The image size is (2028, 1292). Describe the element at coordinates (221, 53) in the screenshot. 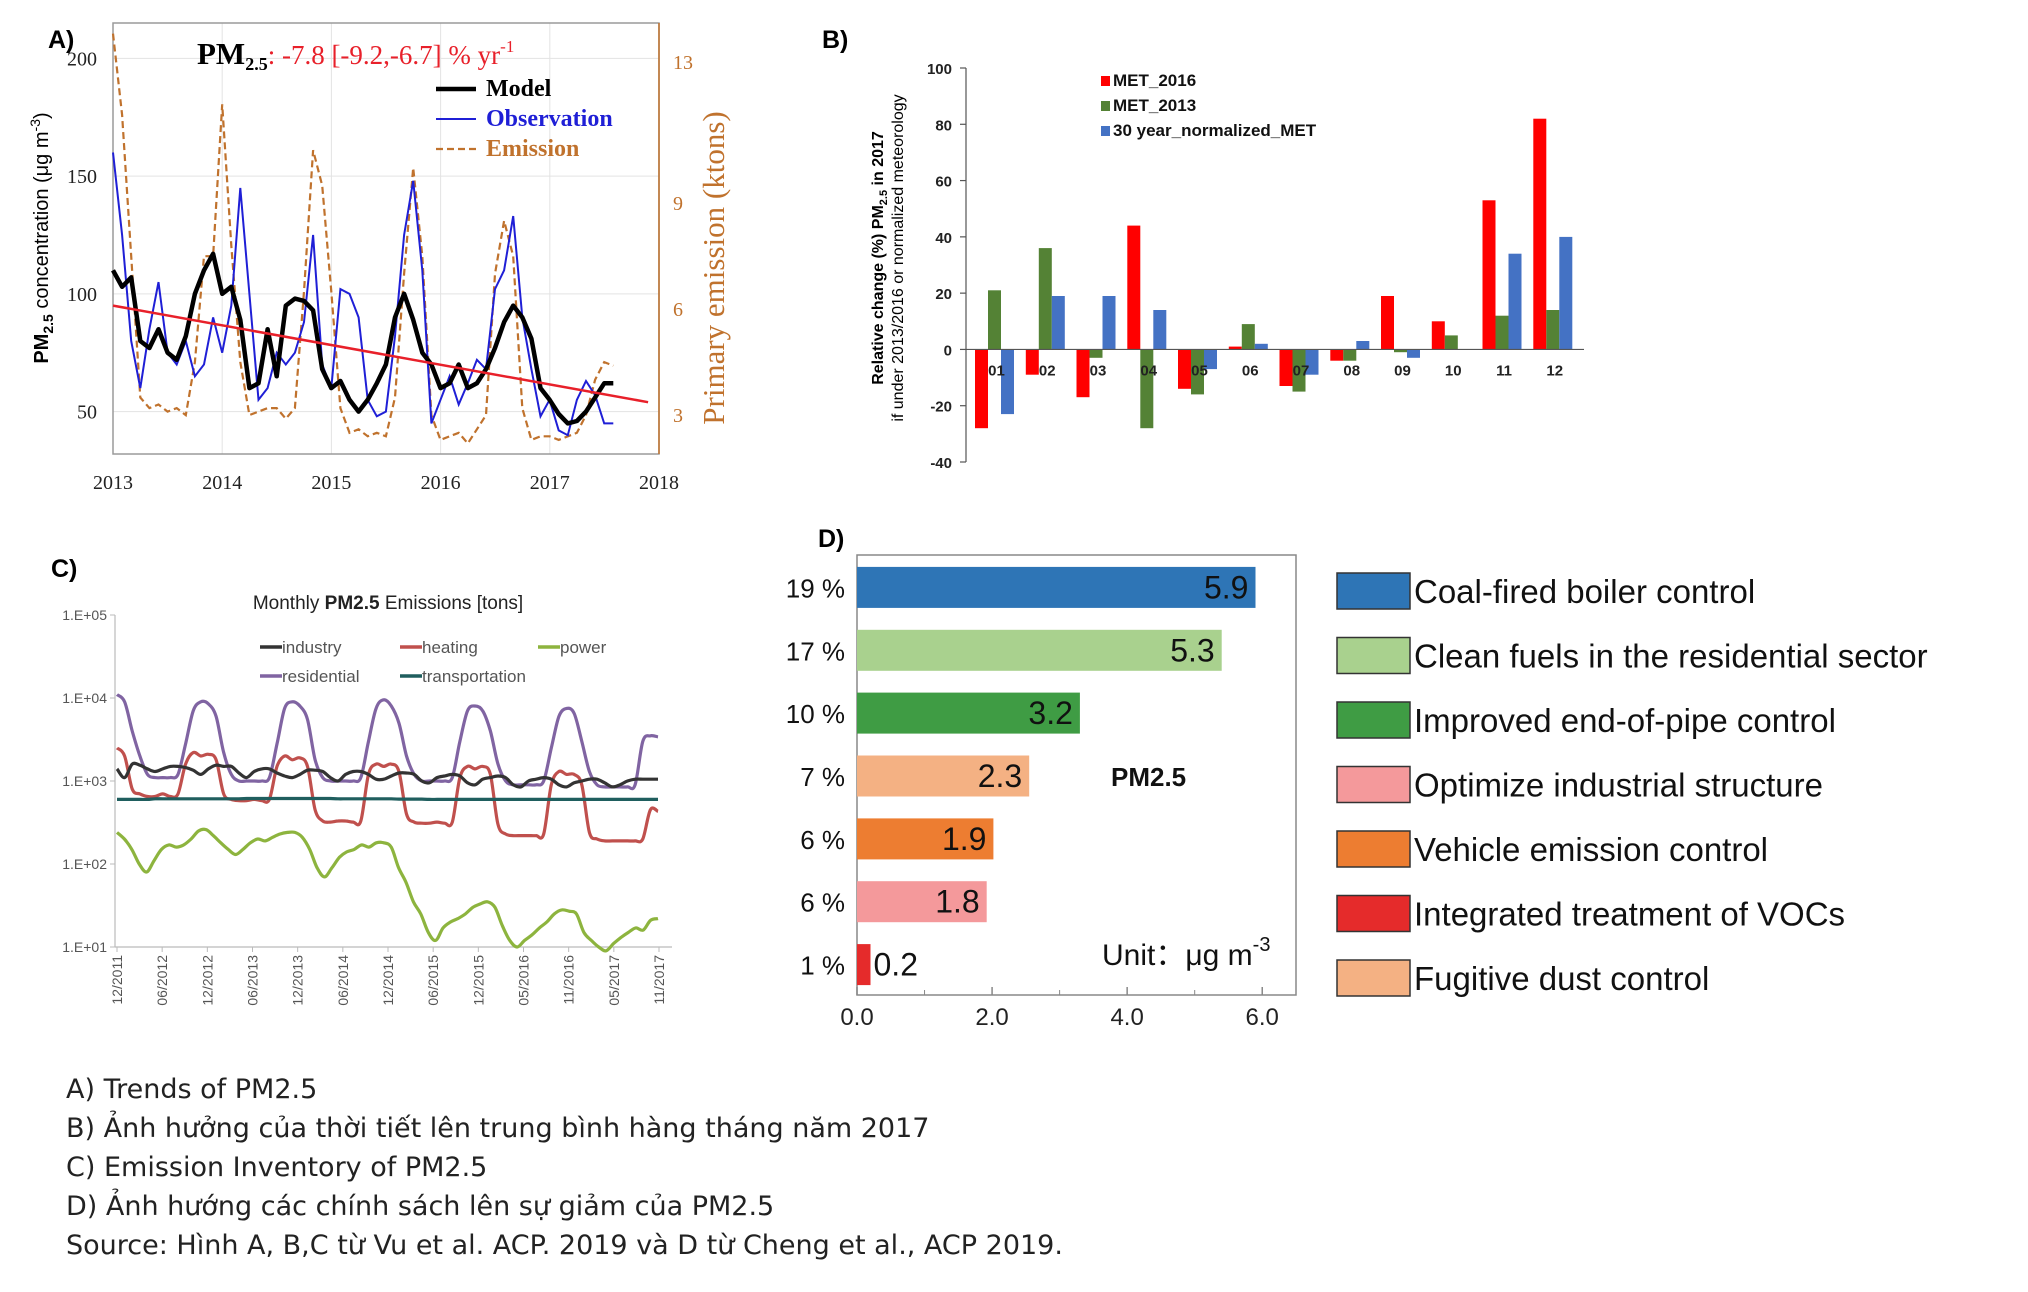

I see `panel-a-title-pm: PM` at that location.